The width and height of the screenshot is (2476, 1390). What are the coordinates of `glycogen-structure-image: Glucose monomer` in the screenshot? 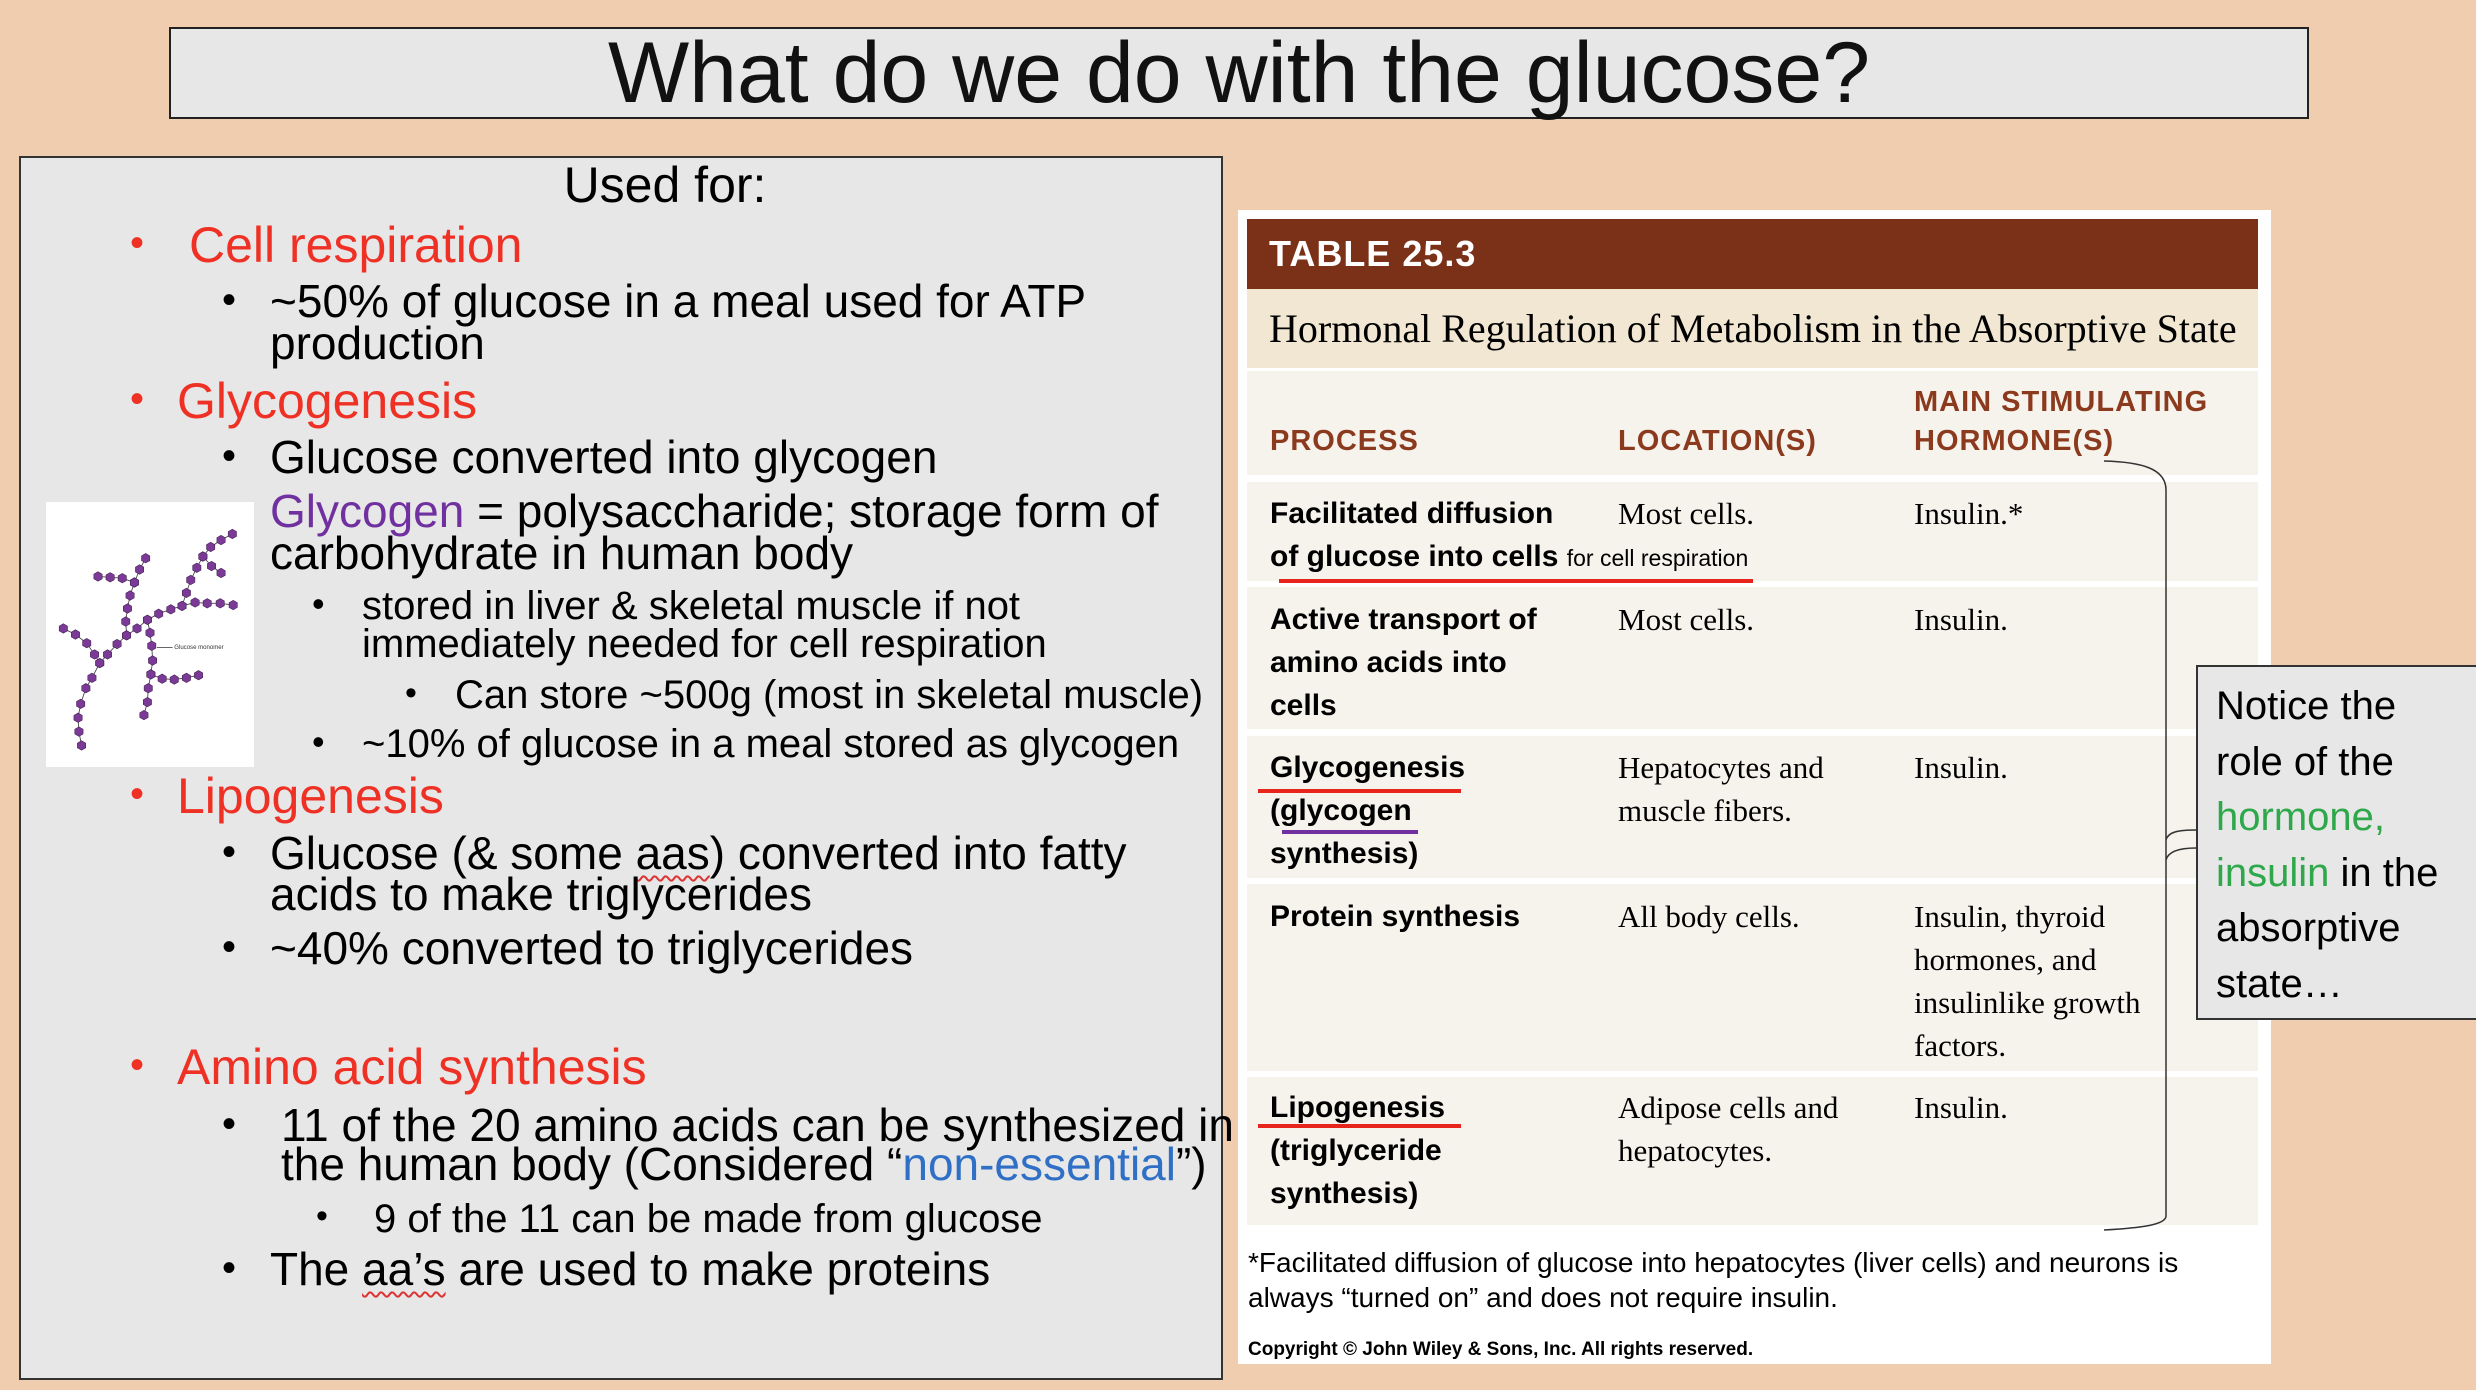 It's located at (150, 634).